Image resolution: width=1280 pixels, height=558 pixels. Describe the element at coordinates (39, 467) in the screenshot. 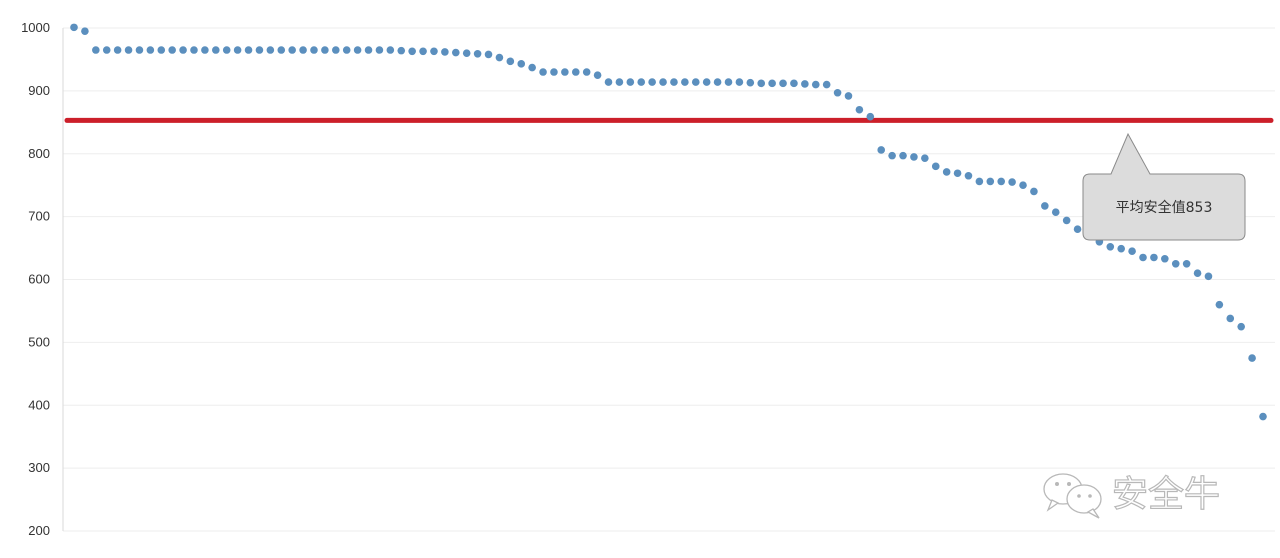

I see `y-tick-label: 300` at that location.